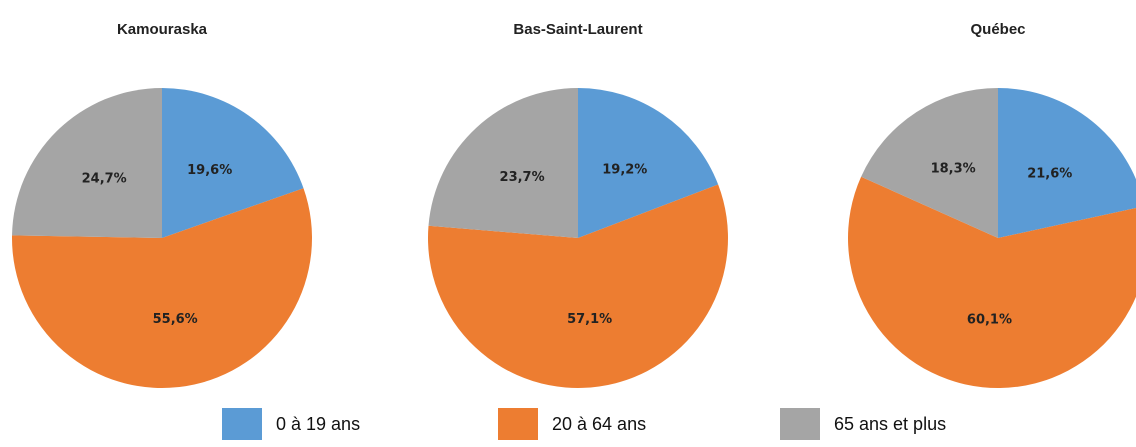 The height and width of the screenshot is (447, 1136). I want to click on chart-title: Québec, so click(997, 29).